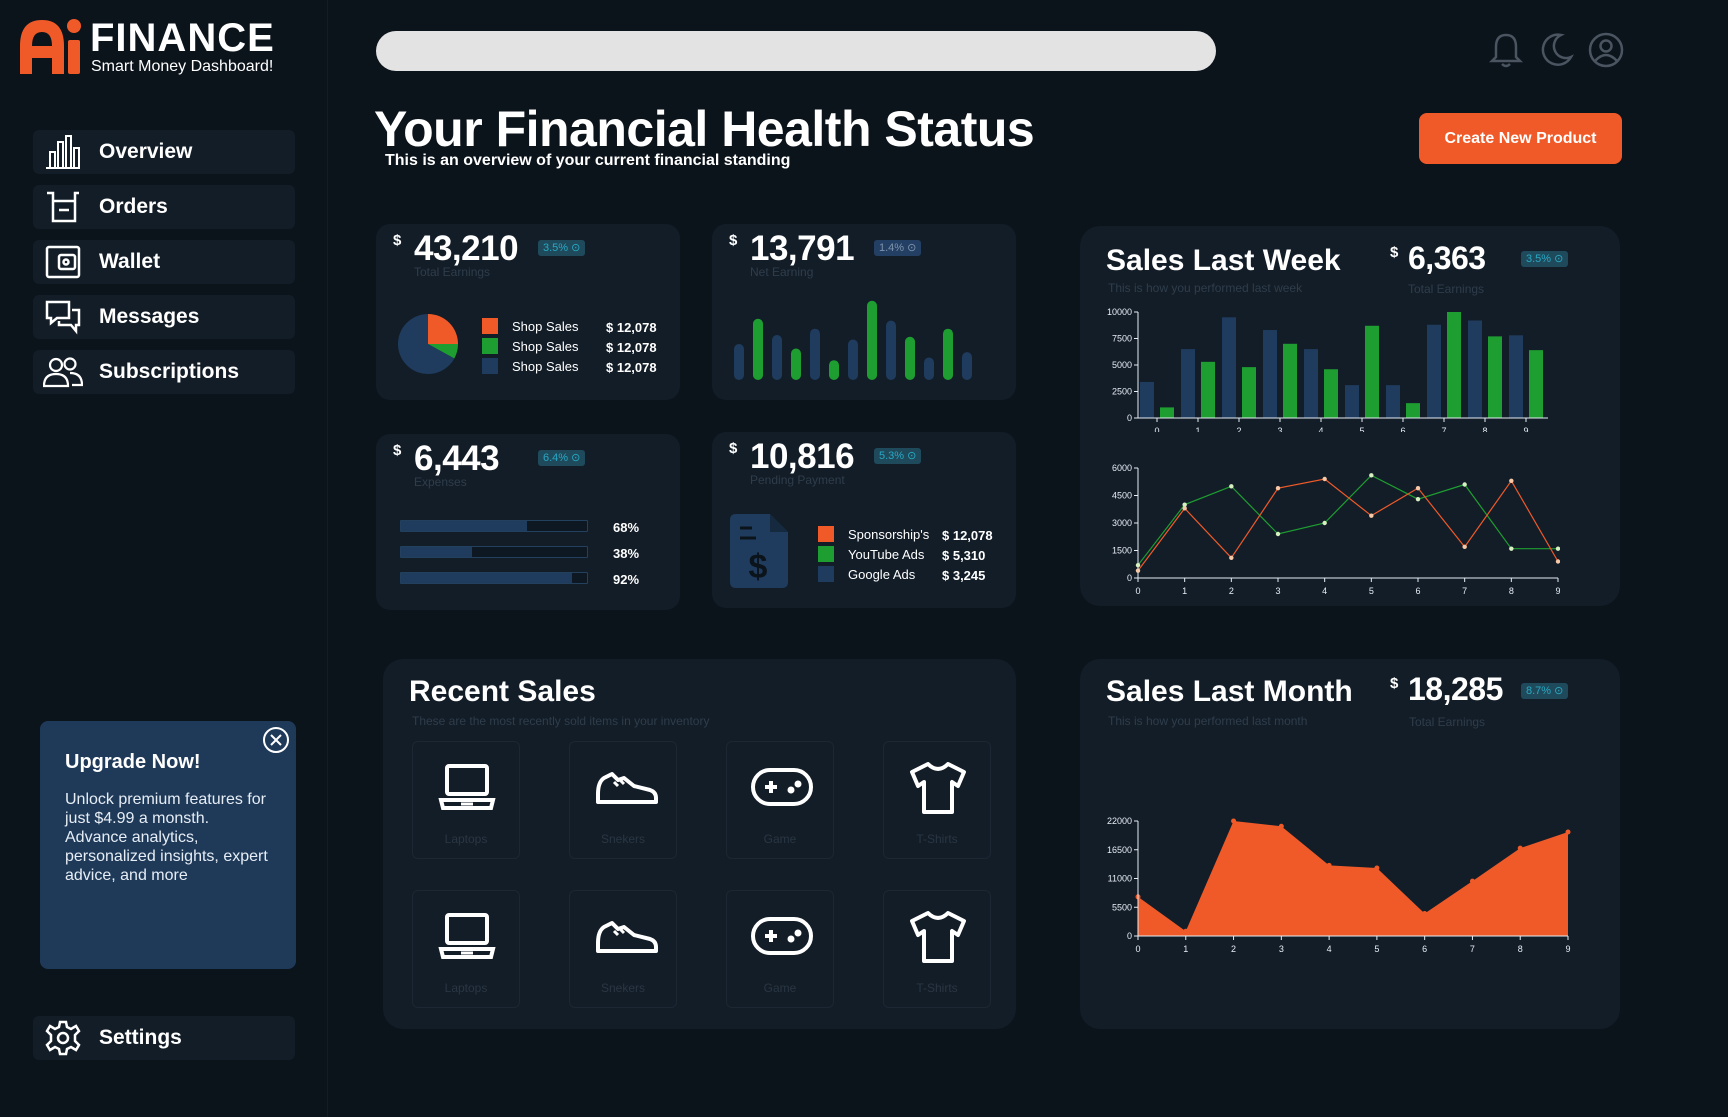 The height and width of the screenshot is (1117, 1728). What do you see at coordinates (164, 207) in the screenshot?
I see `sidebar-item-orders: Orders` at bounding box center [164, 207].